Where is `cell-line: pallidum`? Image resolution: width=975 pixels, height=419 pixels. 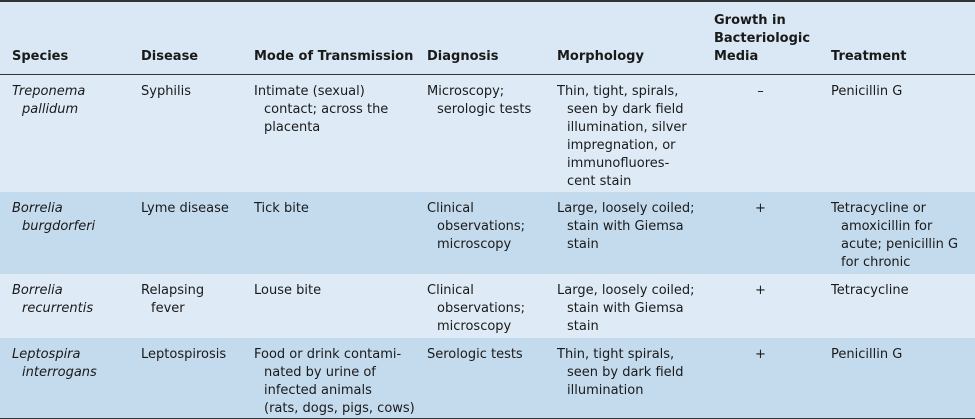 cell-line: pallidum is located at coordinates (50, 109).